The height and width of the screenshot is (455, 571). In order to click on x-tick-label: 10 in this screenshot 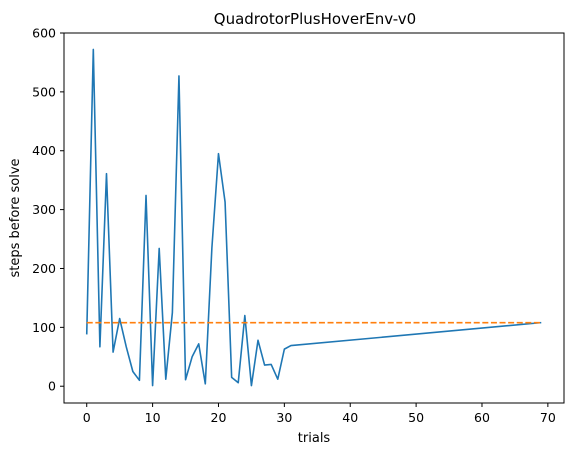, I will do `click(153, 417)`.